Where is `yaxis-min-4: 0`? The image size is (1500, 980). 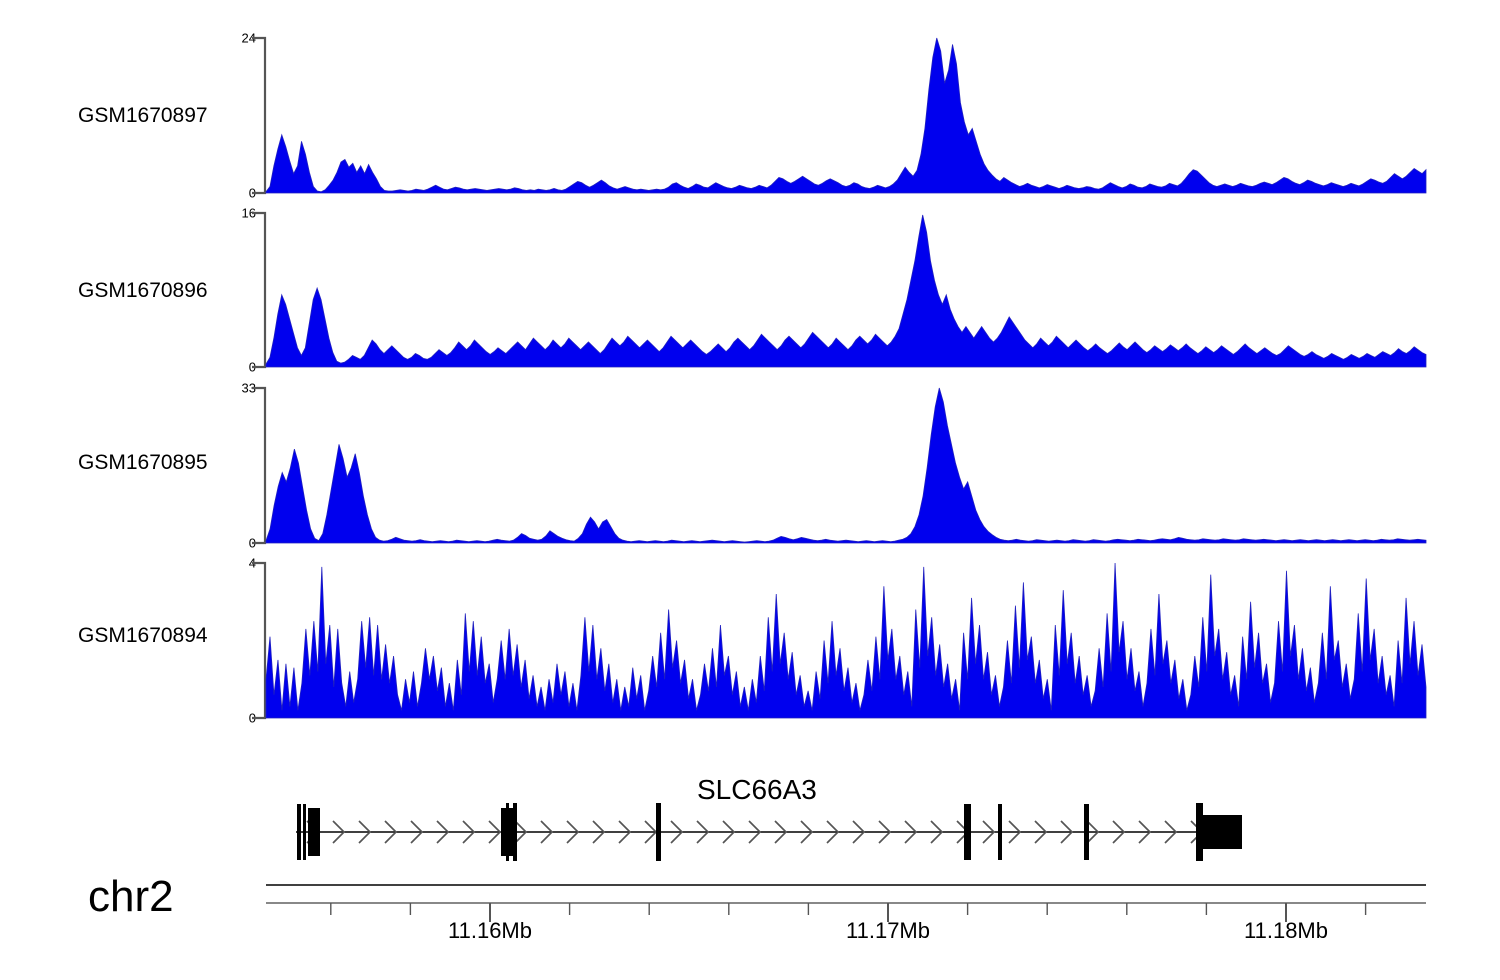
yaxis-min-4: 0 is located at coordinates (252, 718).